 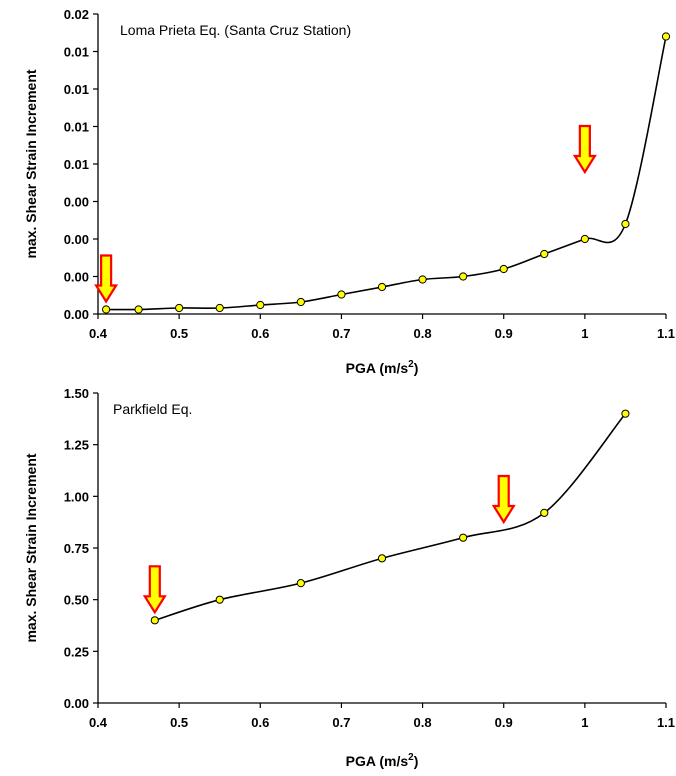 What do you see at coordinates (152, 409) in the screenshot?
I see `chart-annotation: Parkfield Eq.` at bounding box center [152, 409].